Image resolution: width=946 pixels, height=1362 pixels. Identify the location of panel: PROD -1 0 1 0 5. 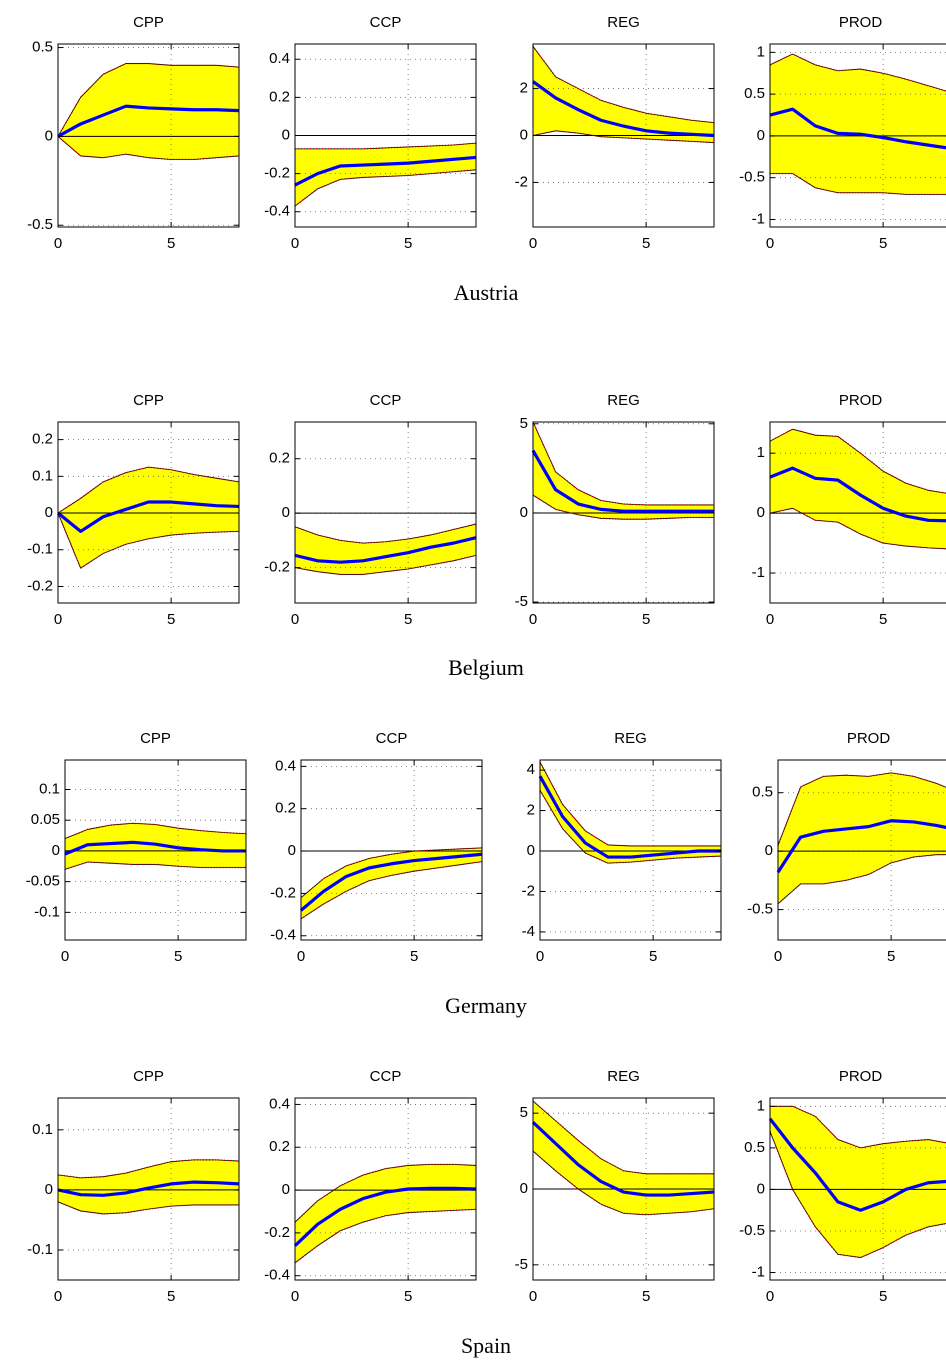
(849, 510).